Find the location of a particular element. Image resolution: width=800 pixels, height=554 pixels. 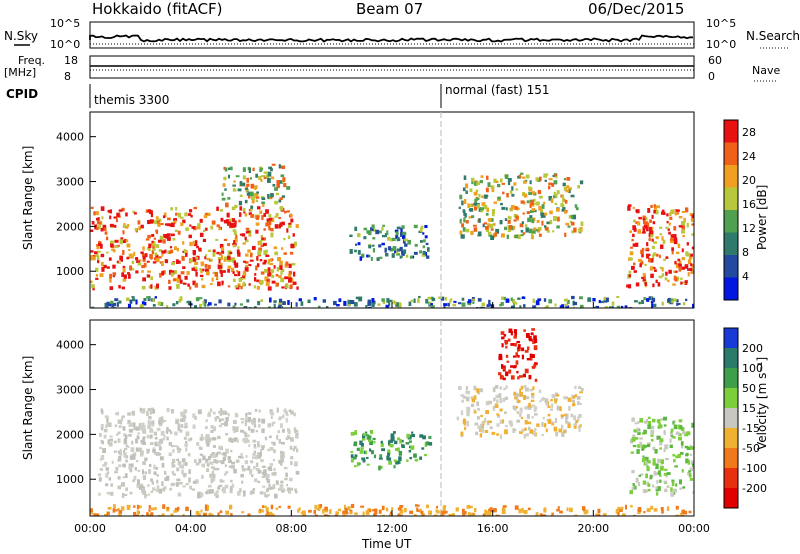

y-tick-label: 1000 is located at coordinates (70, 479).